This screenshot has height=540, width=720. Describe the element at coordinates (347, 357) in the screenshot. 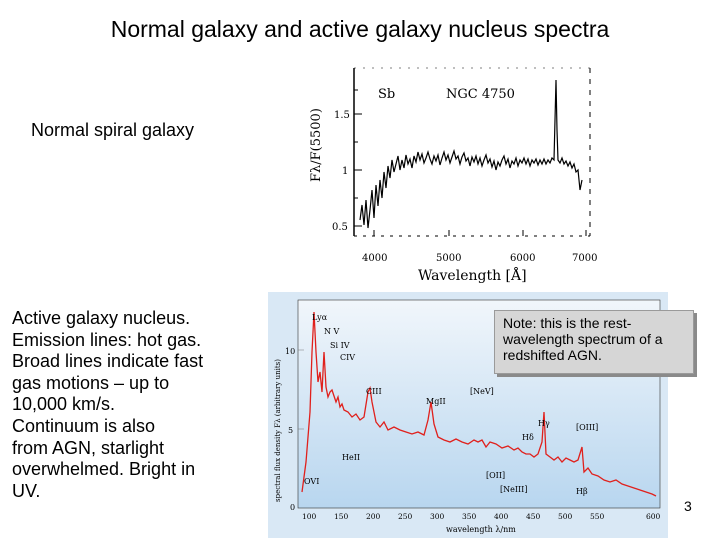

I see `line-label-civ: CIV` at that location.